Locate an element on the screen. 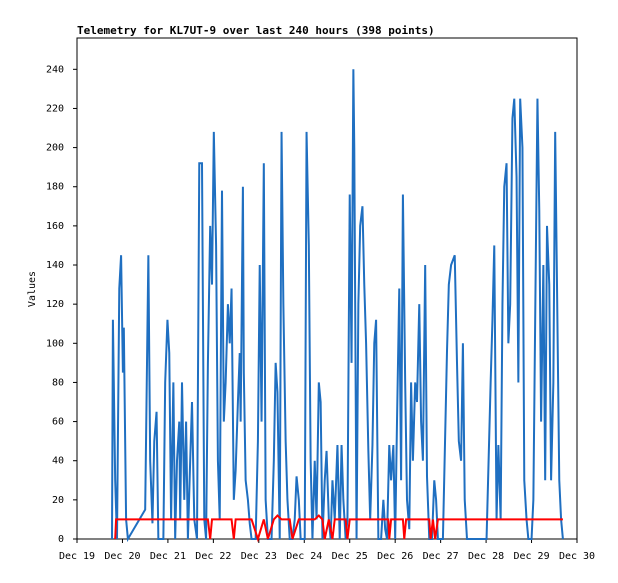 The width and height of the screenshot is (618, 583). x-tick-label: Dec 26 is located at coordinates (395, 556).